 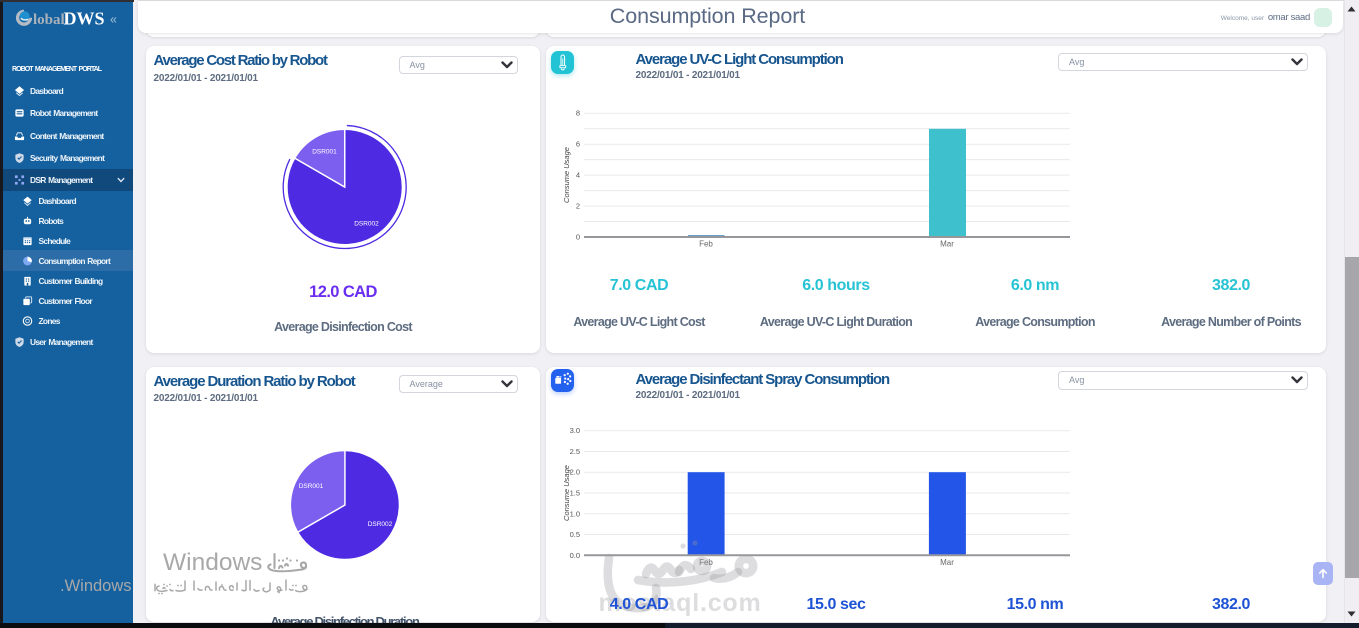 I want to click on svg-text: 0.0, so click(x=575, y=555).